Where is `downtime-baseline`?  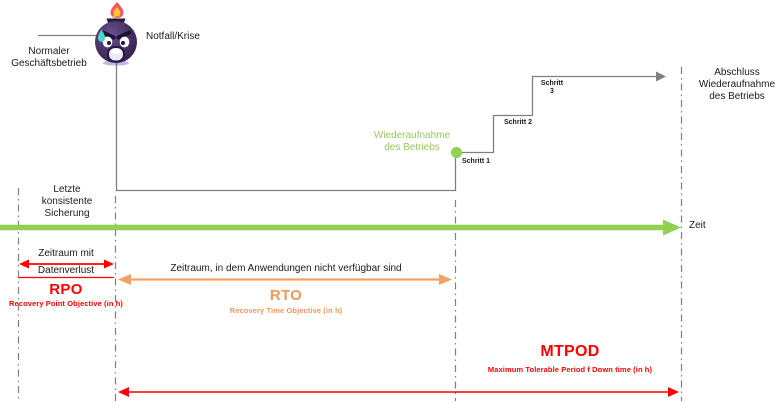
downtime-baseline is located at coordinates (286, 127).